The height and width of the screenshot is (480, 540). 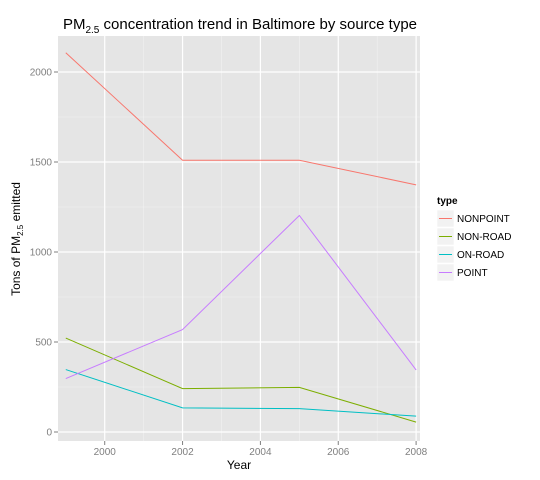 I want to click on x-tick-label: 2004, so click(x=260, y=452).